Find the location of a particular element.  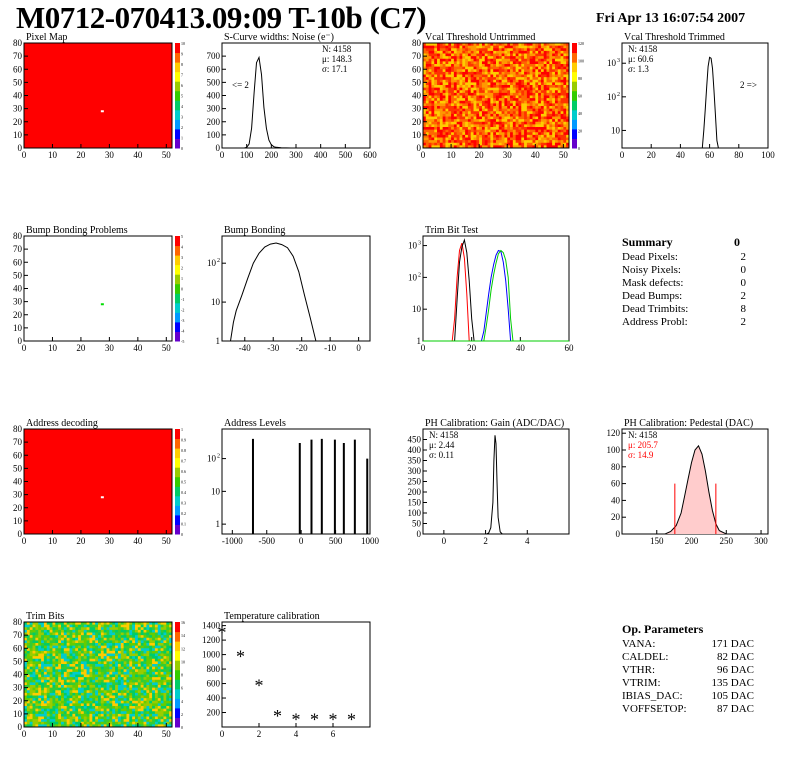

y-tick-label: 1200 is located at coordinates (211, 640).